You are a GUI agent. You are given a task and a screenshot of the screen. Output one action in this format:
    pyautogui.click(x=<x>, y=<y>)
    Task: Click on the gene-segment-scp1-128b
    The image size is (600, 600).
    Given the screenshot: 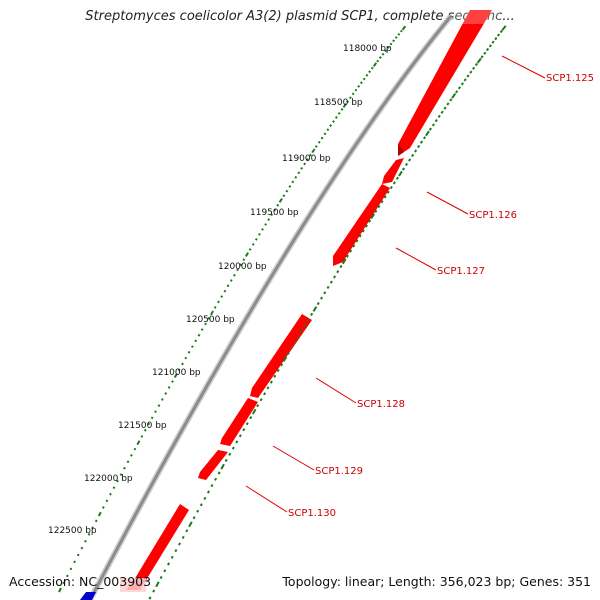 What is the action you would take?
    pyautogui.click(x=239, y=422)
    